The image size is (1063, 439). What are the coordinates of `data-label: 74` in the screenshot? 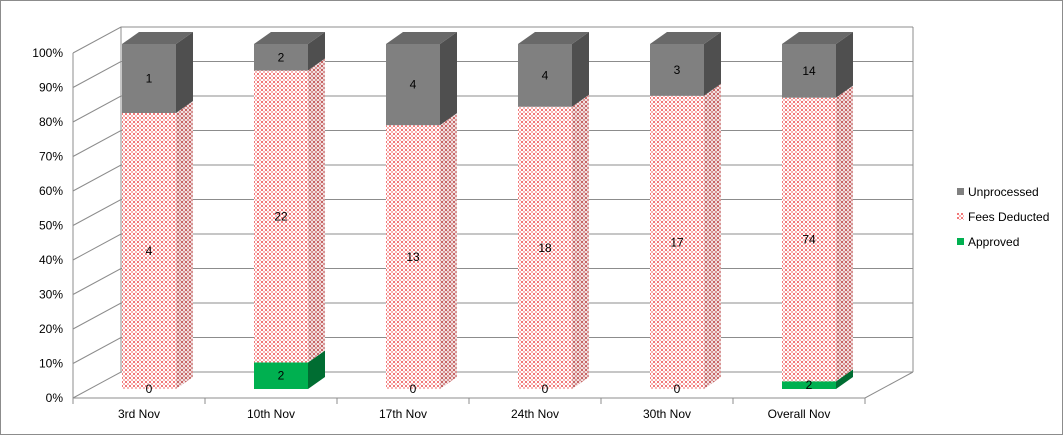 It's located at (809, 240).